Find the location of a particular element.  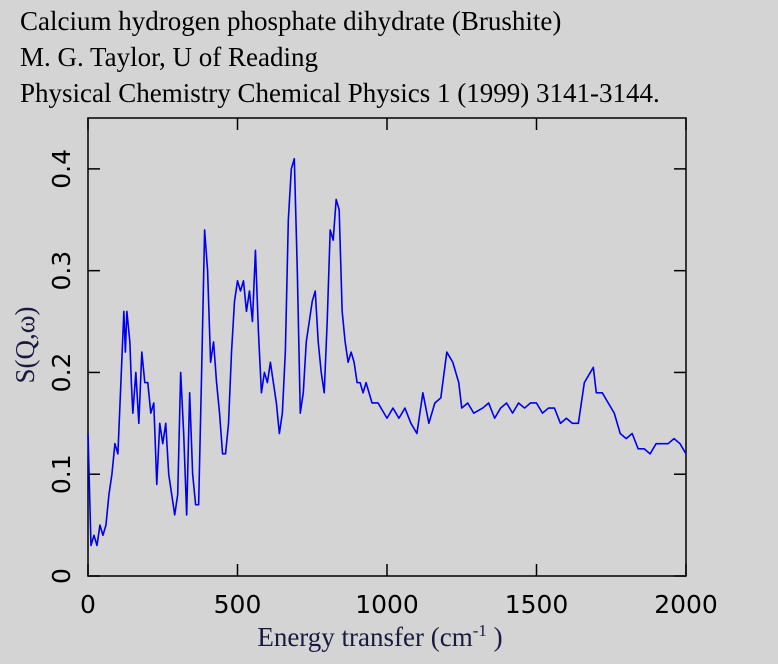

x-tick-label: 1500 is located at coordinates (537, 604).